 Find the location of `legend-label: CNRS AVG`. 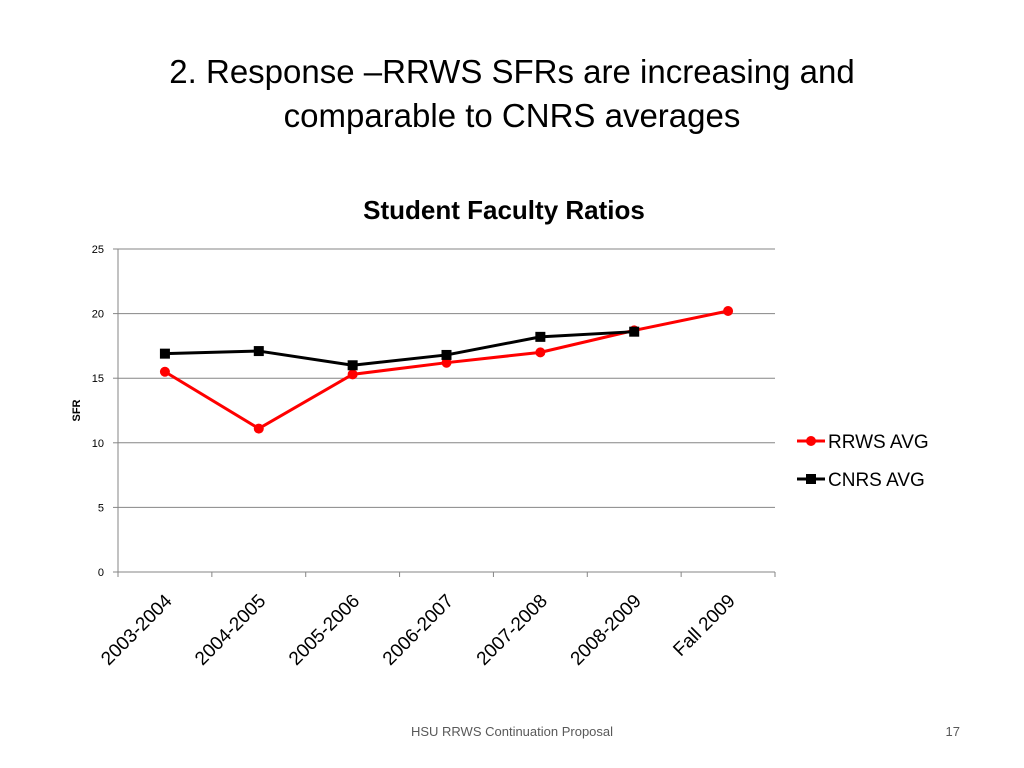

legend-label: CNRS AVG is located at coordinates (876, 480).